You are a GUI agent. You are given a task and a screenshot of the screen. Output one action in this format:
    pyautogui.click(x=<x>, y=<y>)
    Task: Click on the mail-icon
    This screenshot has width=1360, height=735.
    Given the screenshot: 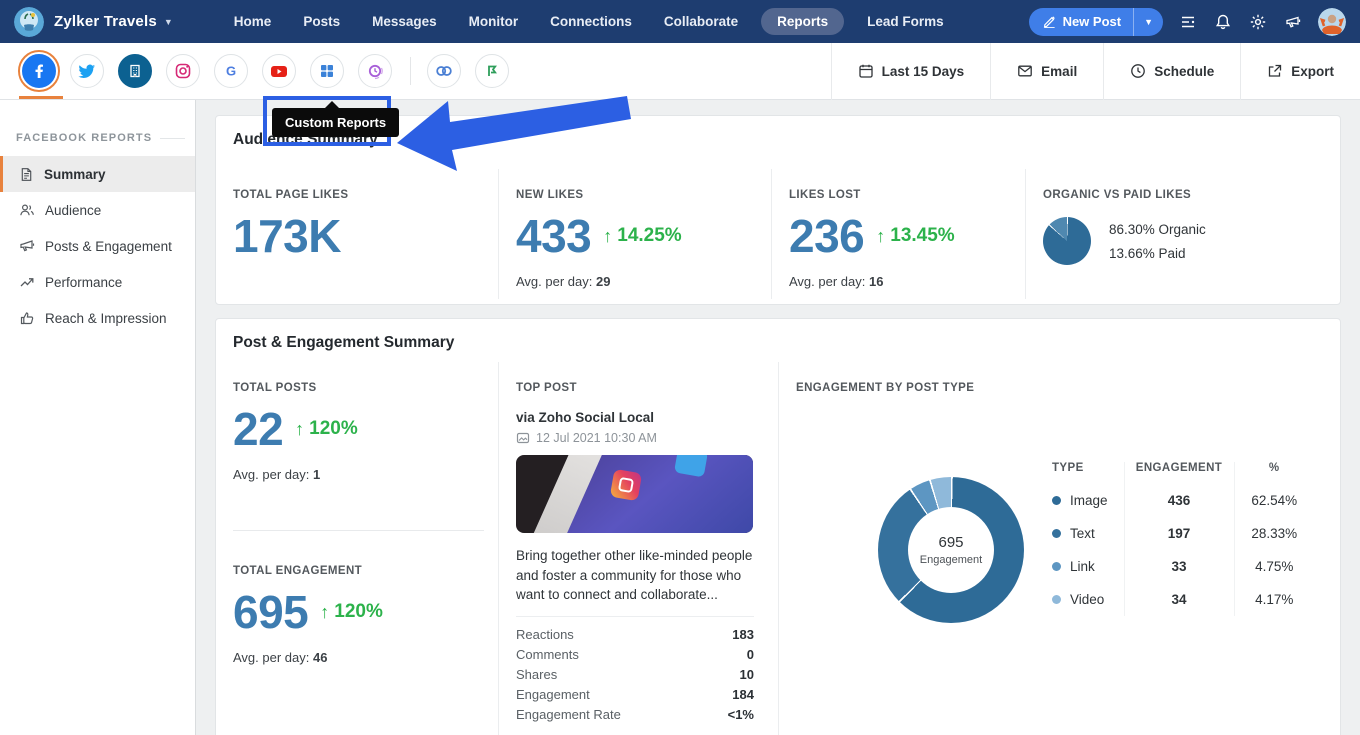 What is the action you would take?
    pyautogui.click(x=1025, y=71)
    